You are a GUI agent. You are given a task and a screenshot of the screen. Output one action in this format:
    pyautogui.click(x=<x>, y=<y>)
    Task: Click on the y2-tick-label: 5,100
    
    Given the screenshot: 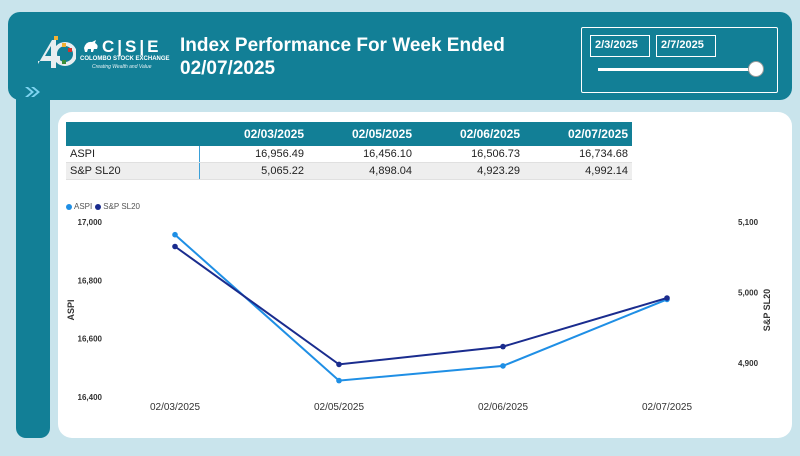 What is the action you would take?
    pyautogui.click(x=748, y=222)
    